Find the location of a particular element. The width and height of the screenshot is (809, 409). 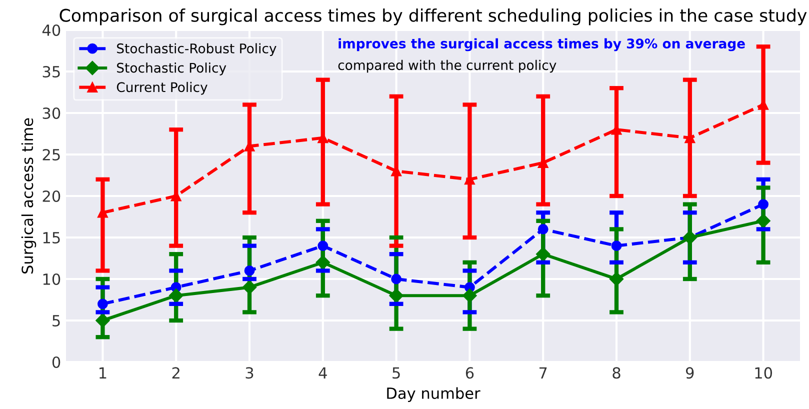

annotation: improves the surgical access times by 39% on average is located at coordinates (541, 45).